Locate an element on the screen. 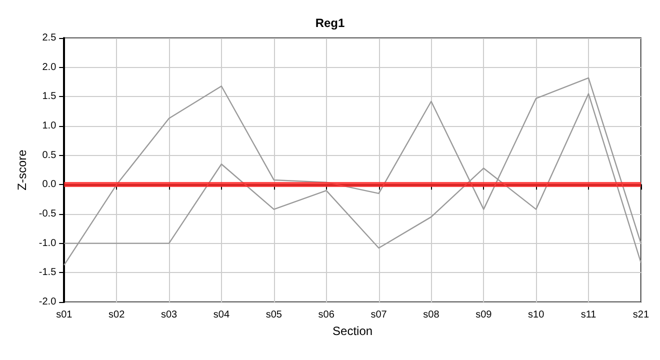 The width and height of the screenshot is (660, 360). x-tick-label: s06 is located at coordinates (326, 315).